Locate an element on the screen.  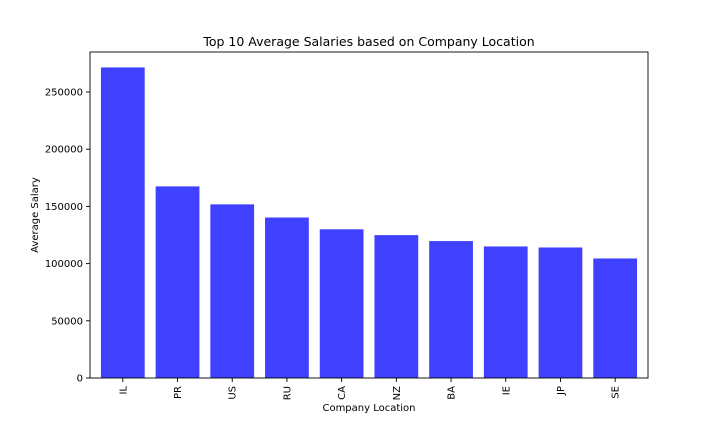
bar-pr is located at coordinates (177, 282).